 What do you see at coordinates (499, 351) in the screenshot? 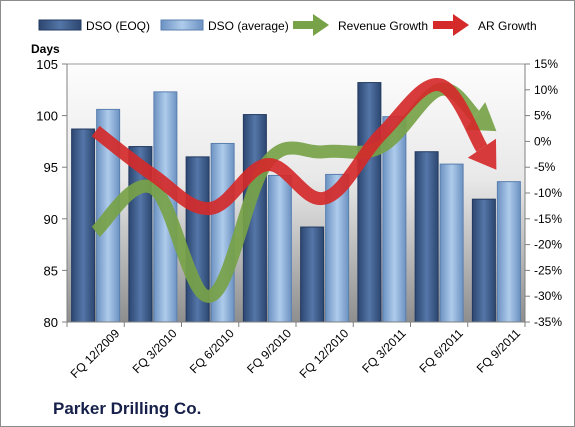
I see `x-tick-label-7: FQ 9/2011` at bounding box center [499, 351].